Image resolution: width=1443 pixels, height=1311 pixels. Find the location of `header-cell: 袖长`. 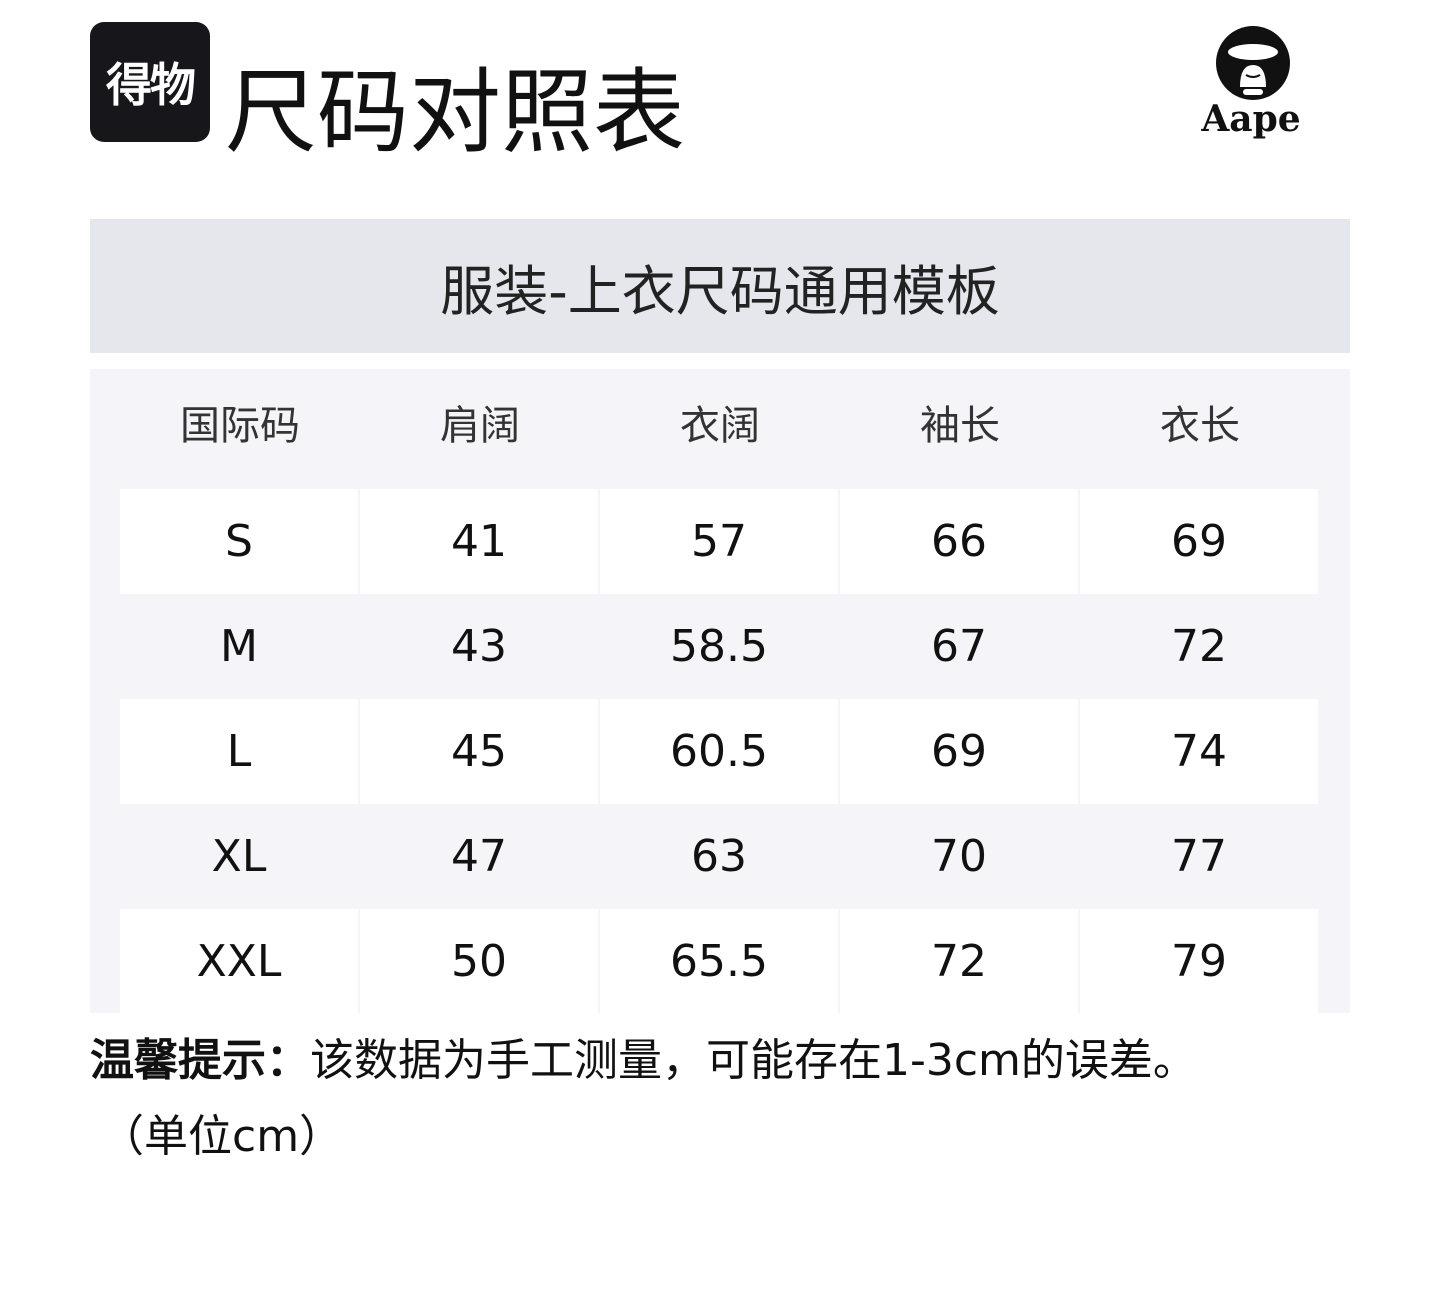

header-cell: 袖长 is located at coordinates (960, 426).